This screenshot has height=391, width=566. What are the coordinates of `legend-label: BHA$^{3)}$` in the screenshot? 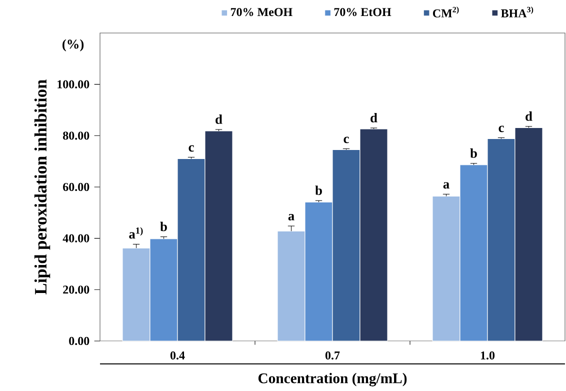 It's located at (517, 12).